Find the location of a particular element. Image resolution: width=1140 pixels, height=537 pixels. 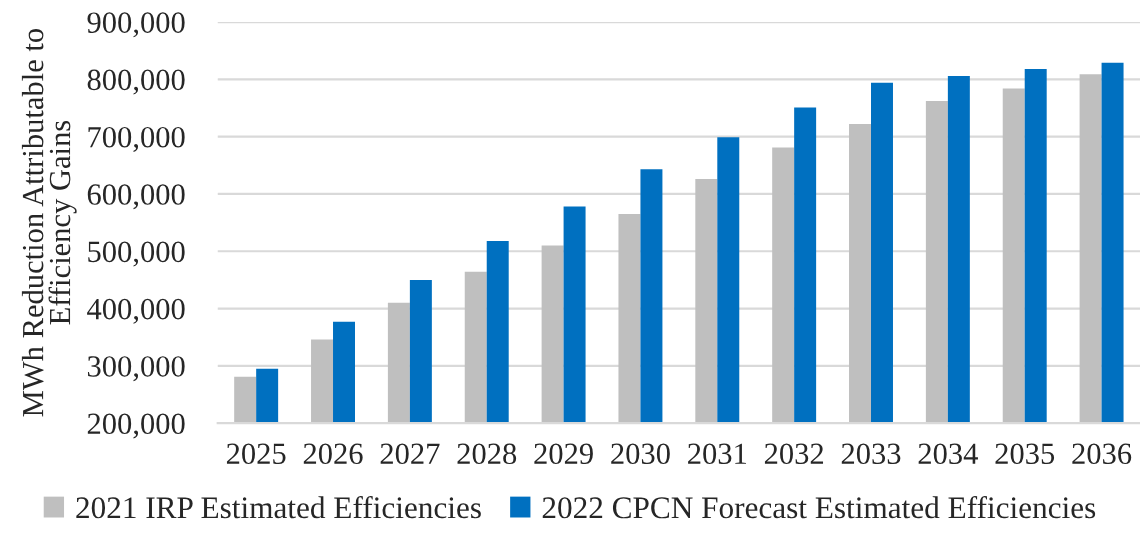

y-tick-label: 200,000 is located at coordinates (136, 426).